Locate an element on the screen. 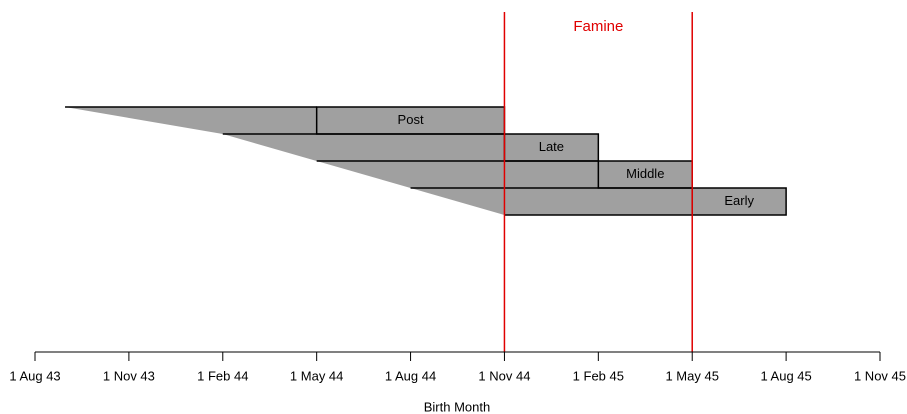 Image resolution: width=907 pixels, height=414 pixels. x-tick-label: 1 Feb 45 is located at coordinates (598, 375).